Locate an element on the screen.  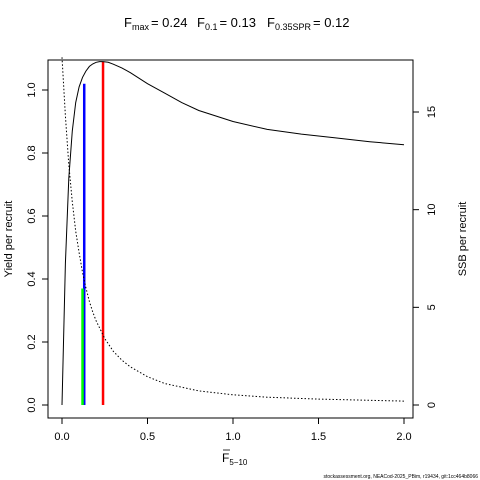
y-left-tick-label: 0.8 is located at coordinates (32, 152).